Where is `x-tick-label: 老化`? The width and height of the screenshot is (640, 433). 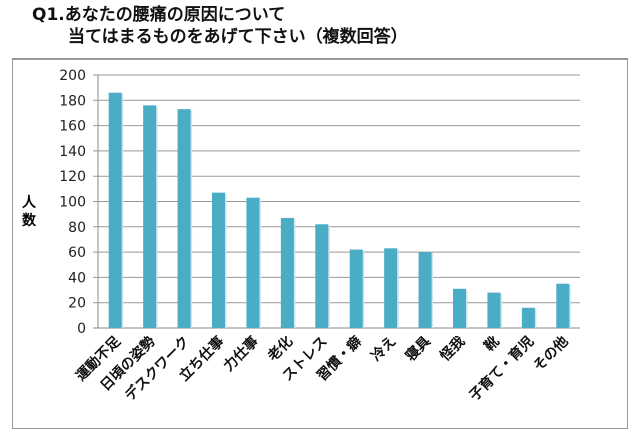 x-tick-label: 老化 is located at coordinates (280, 349).